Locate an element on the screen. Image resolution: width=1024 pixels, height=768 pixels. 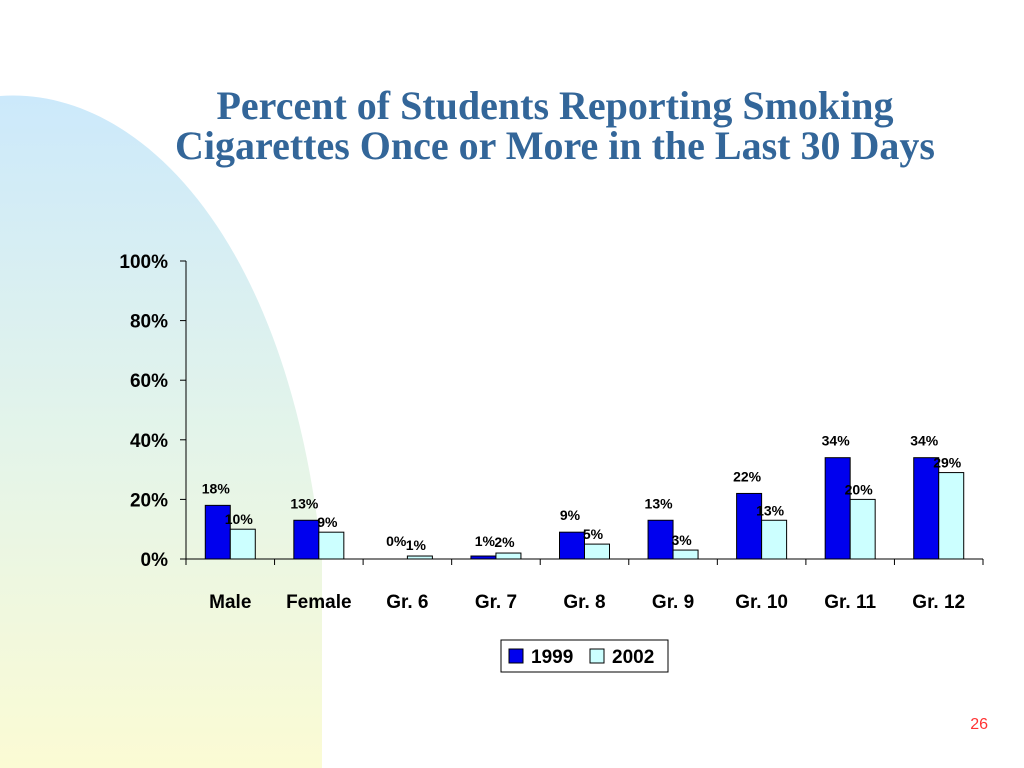
y-tick-label: 100% is located at coordinates (143, 262).